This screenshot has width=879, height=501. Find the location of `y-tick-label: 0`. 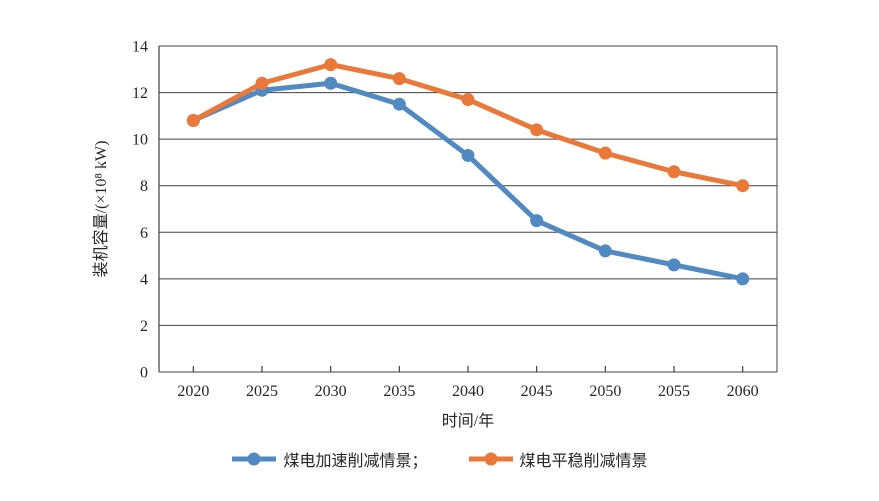

y-tick-label: 0 is located at coordinates (144, 373).